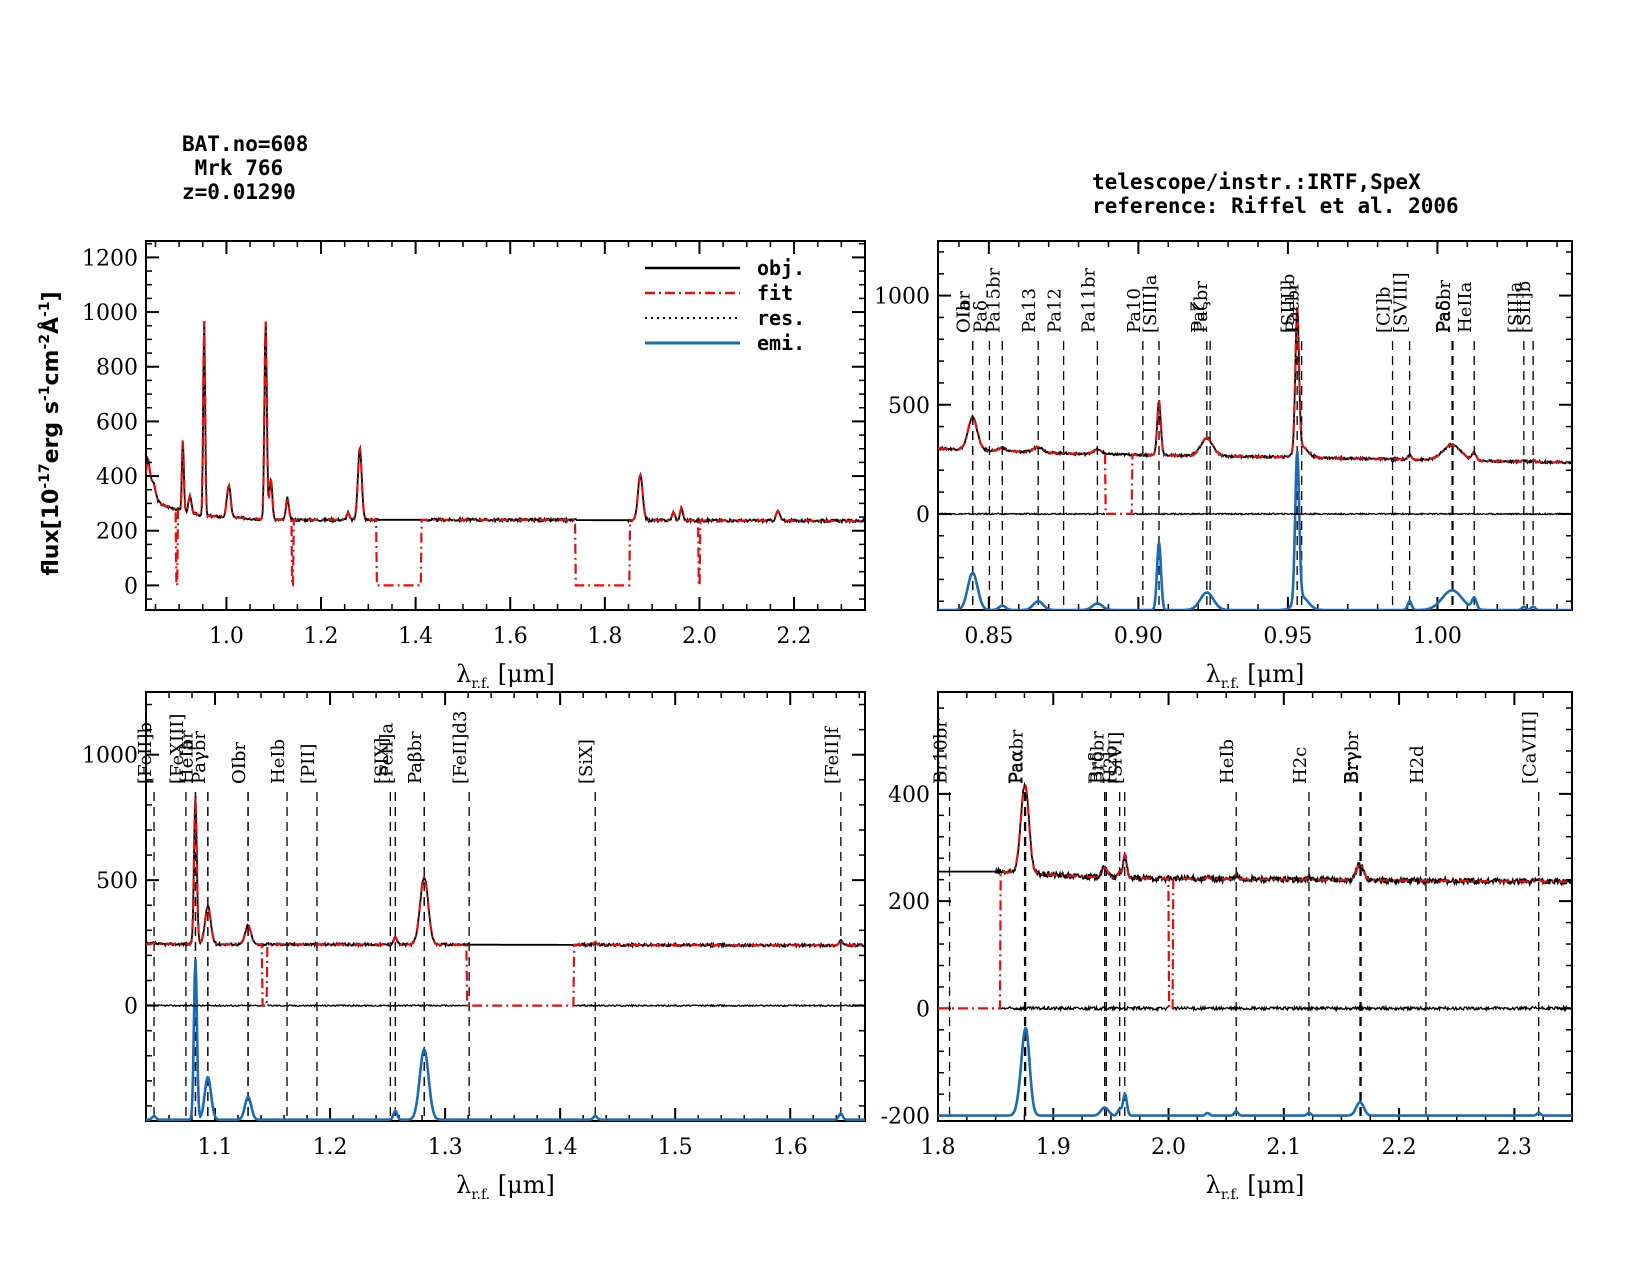 The height and width of the screenshot is (1275, 1650). What do you see at coordinates (186, 762) in the screenshot?
I see `line-label: HeIa` at bounding box center [186, 762].